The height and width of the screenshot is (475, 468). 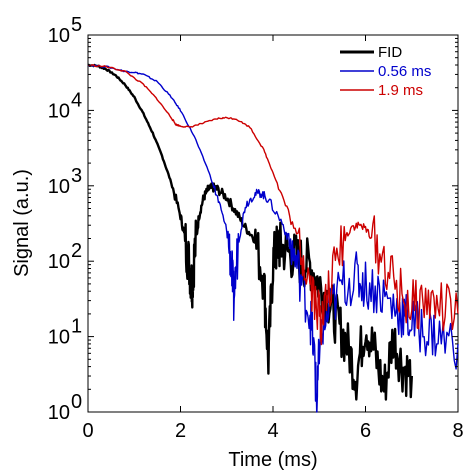 I want to click on x-tick-label: 2, so click(x=180, y=431).